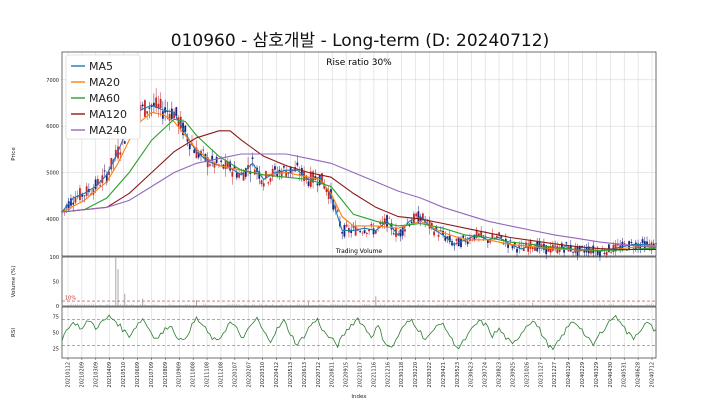  What do you see at coordinates (235, 374) in the screenshot?
I see `x-tick-label: 20220107` at bounding box center [235, 374].